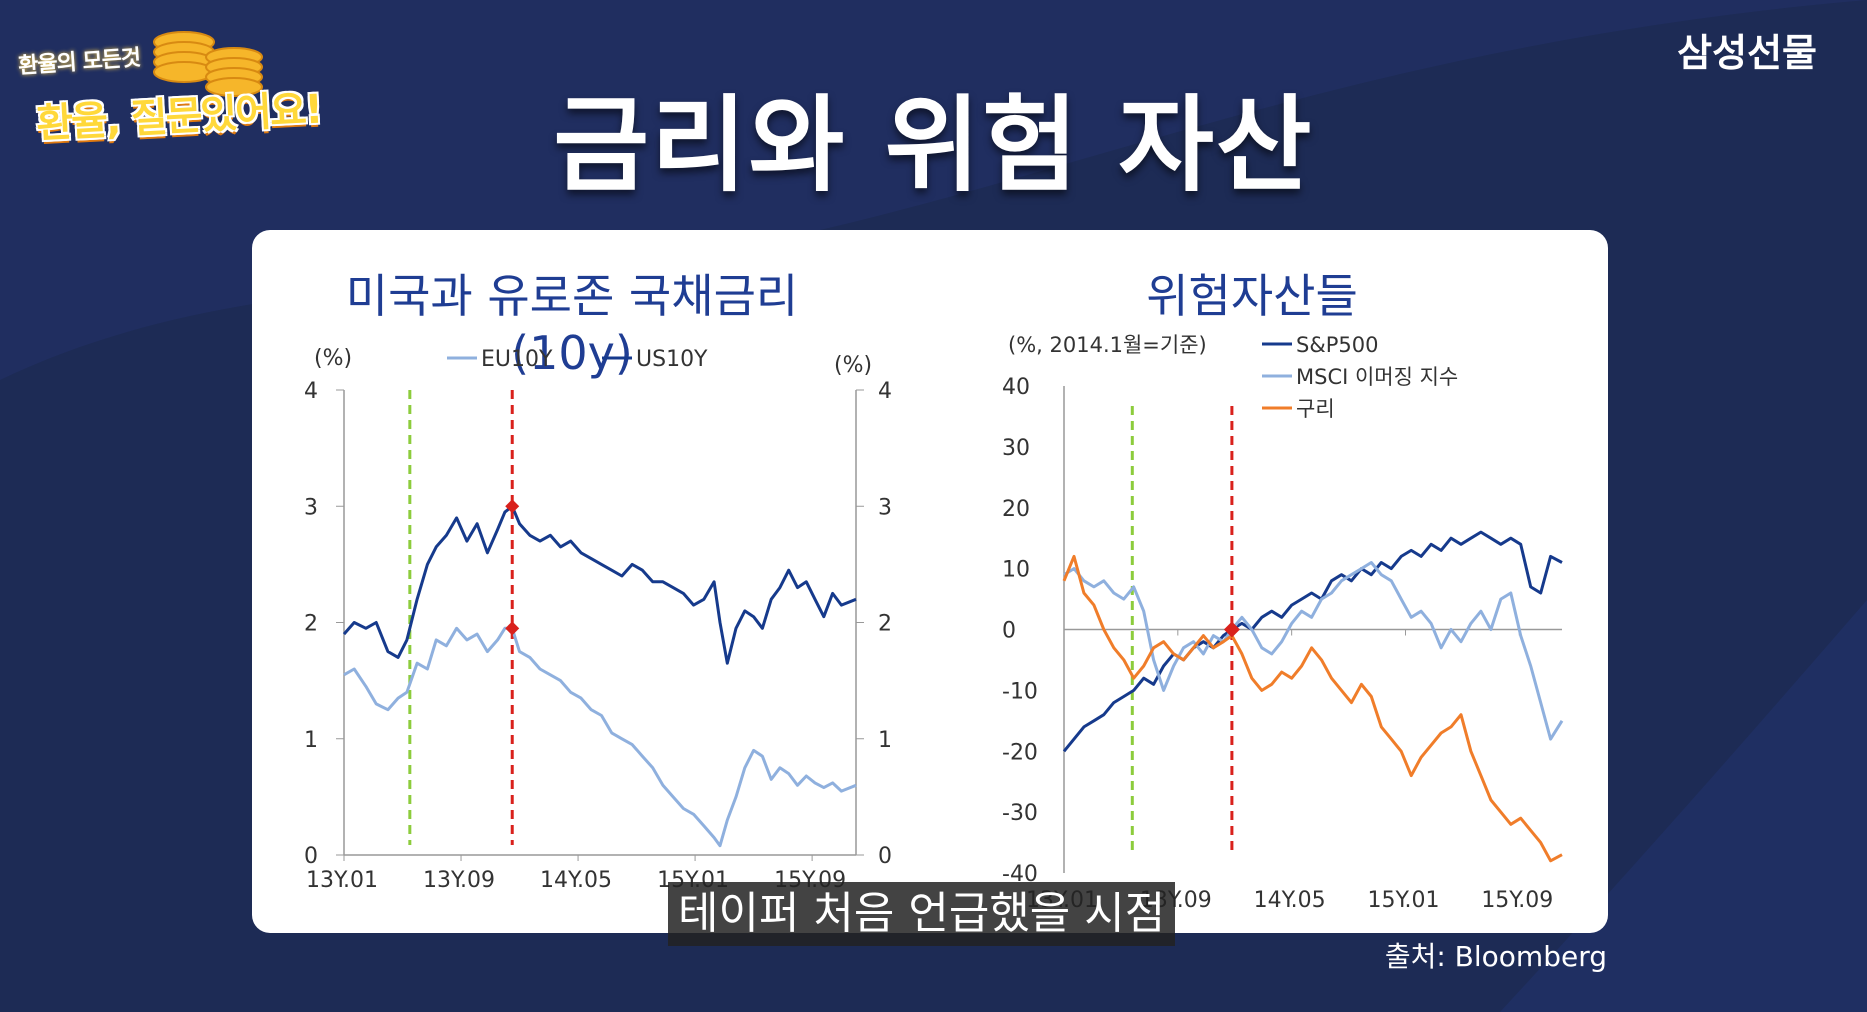 This screenshot has width=1867, height=1012. What do you see at coordinates (1231, 629) in the screenshot?
I see `chart2-point-marker` at bounding box center [1231, 629].